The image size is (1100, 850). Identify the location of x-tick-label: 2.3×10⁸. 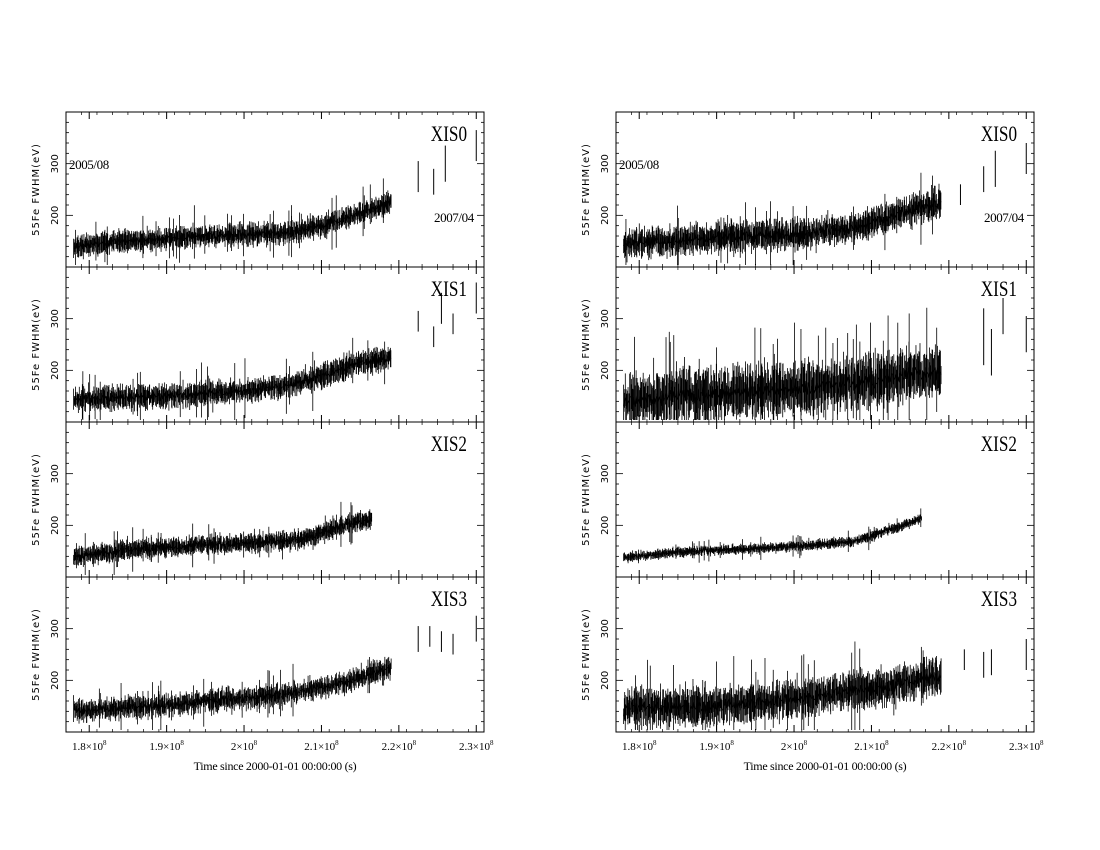
(476, 746).